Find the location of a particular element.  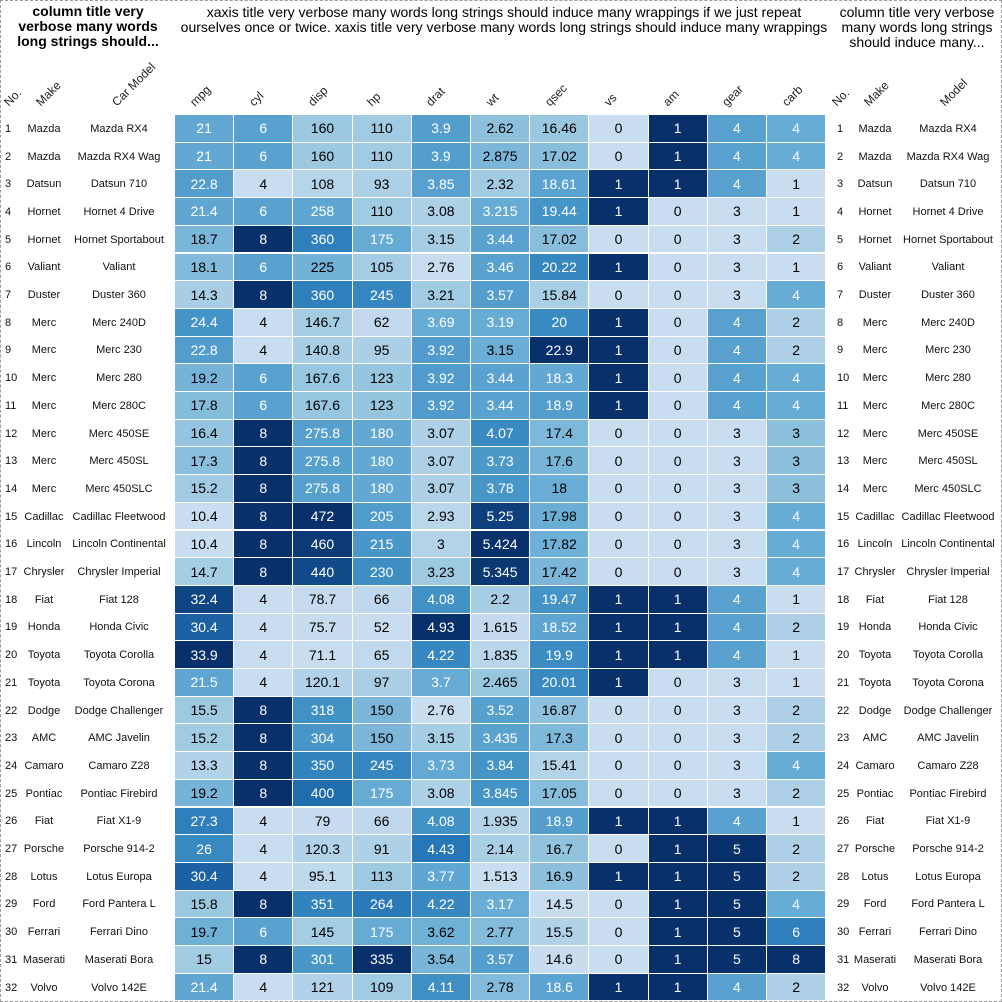

heatmap-cell-vs-1: 0 is located at coordinates (619, 129).